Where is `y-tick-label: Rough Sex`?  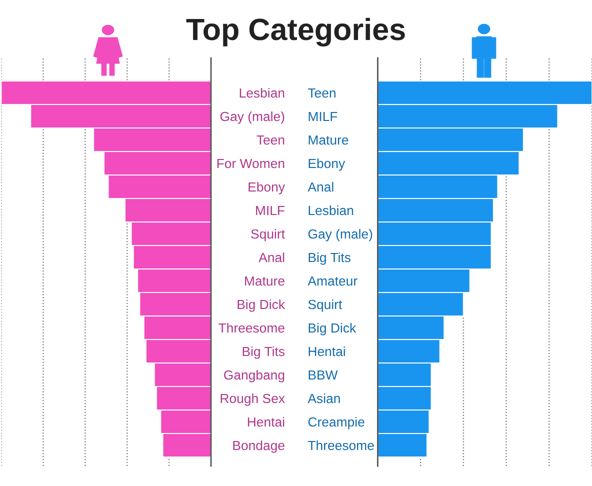
y-tick-label: Rough Sex is located at coordinates (252, 399).